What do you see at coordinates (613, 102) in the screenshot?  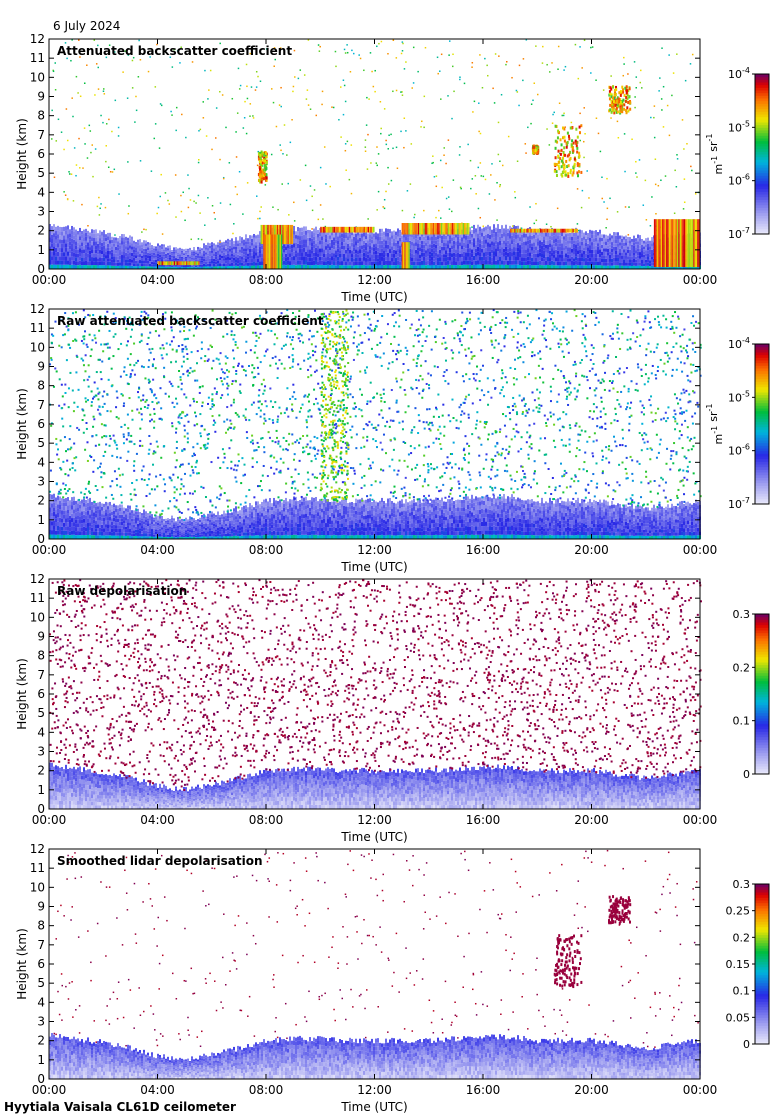 I see `upper-cloud-cell` at bounding box center [613, 102].